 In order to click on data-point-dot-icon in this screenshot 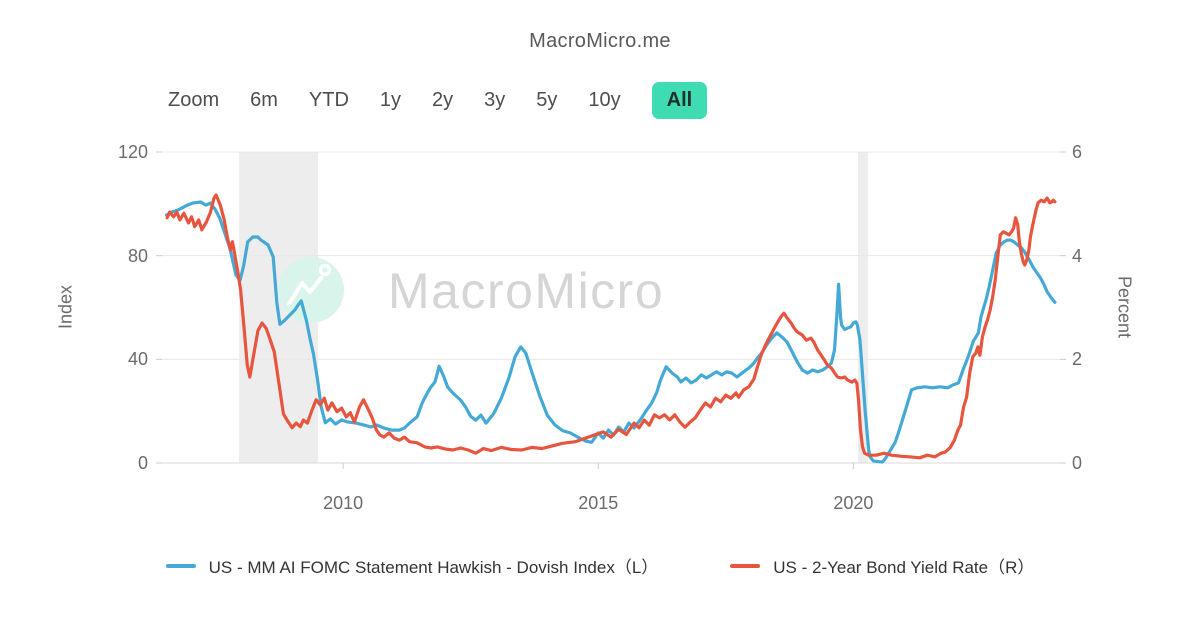, I will do `click(325, 270)`.